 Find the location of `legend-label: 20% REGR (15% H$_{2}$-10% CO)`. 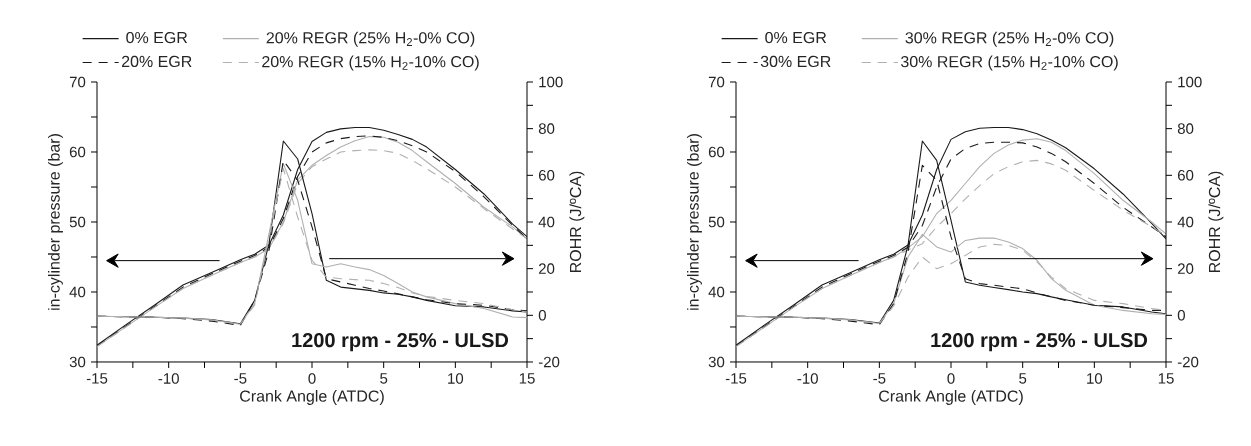

legend-label: 20% REGR (15% H$_{2}$-10% CO) is located at coordinates (370, 63).